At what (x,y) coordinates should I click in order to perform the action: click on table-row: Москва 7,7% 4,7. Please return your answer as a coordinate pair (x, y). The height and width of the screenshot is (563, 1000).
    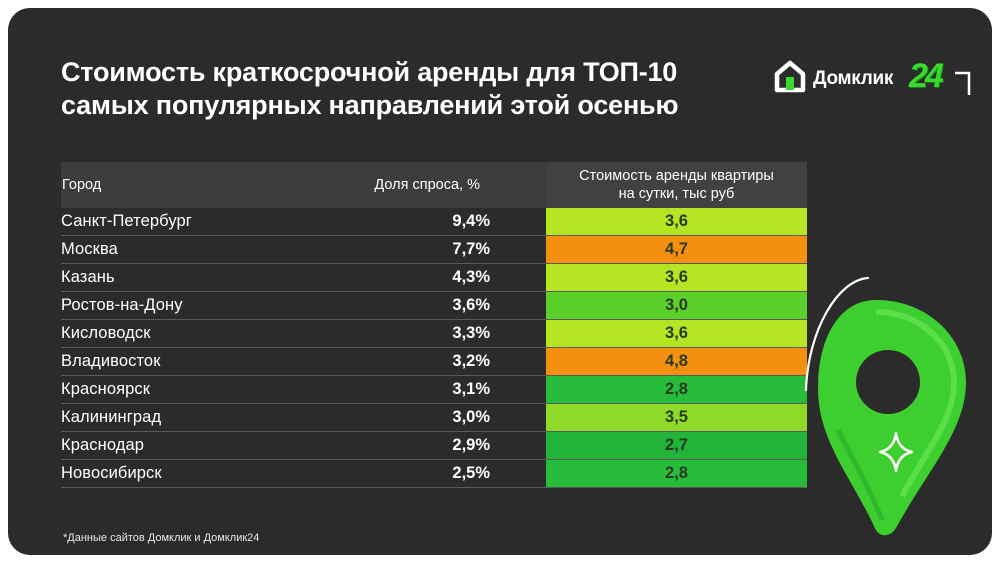
    Looking at the image, I should click on (434, 249).